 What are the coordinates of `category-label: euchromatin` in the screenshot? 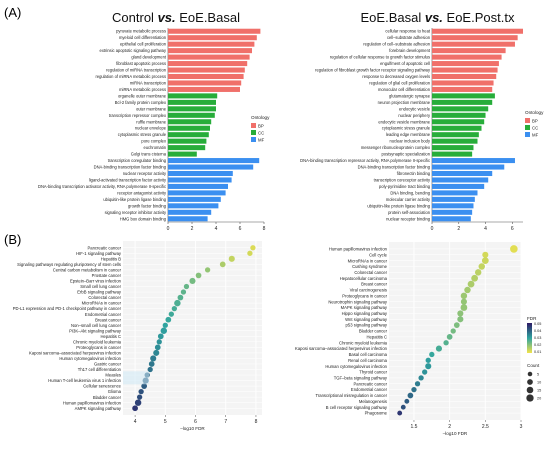 It's located at (154, 147).